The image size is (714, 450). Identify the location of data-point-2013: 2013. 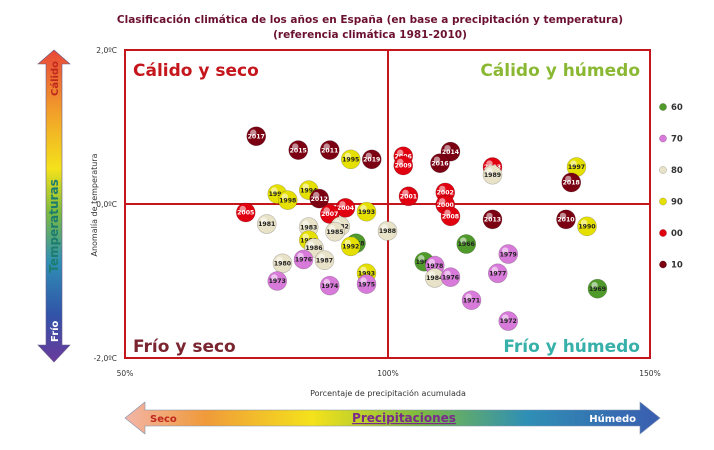
(492, 219).